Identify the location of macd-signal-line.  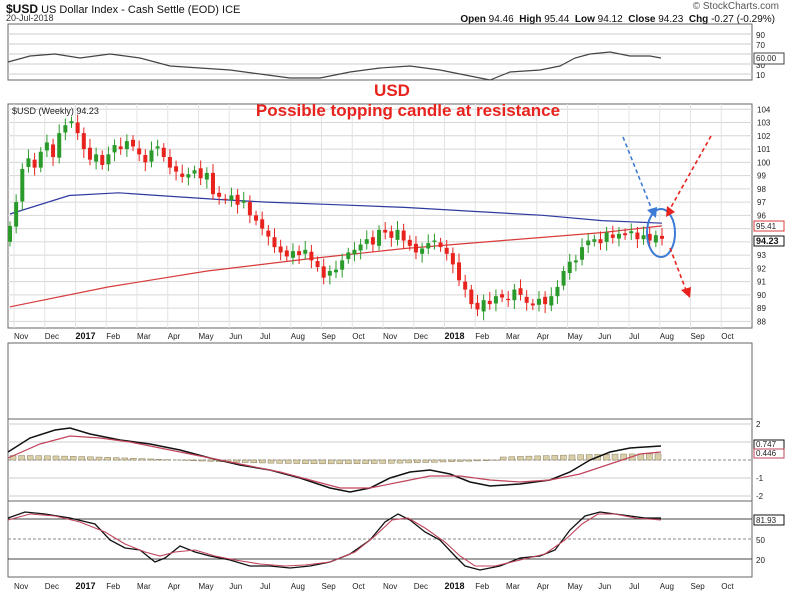
(334, 462).